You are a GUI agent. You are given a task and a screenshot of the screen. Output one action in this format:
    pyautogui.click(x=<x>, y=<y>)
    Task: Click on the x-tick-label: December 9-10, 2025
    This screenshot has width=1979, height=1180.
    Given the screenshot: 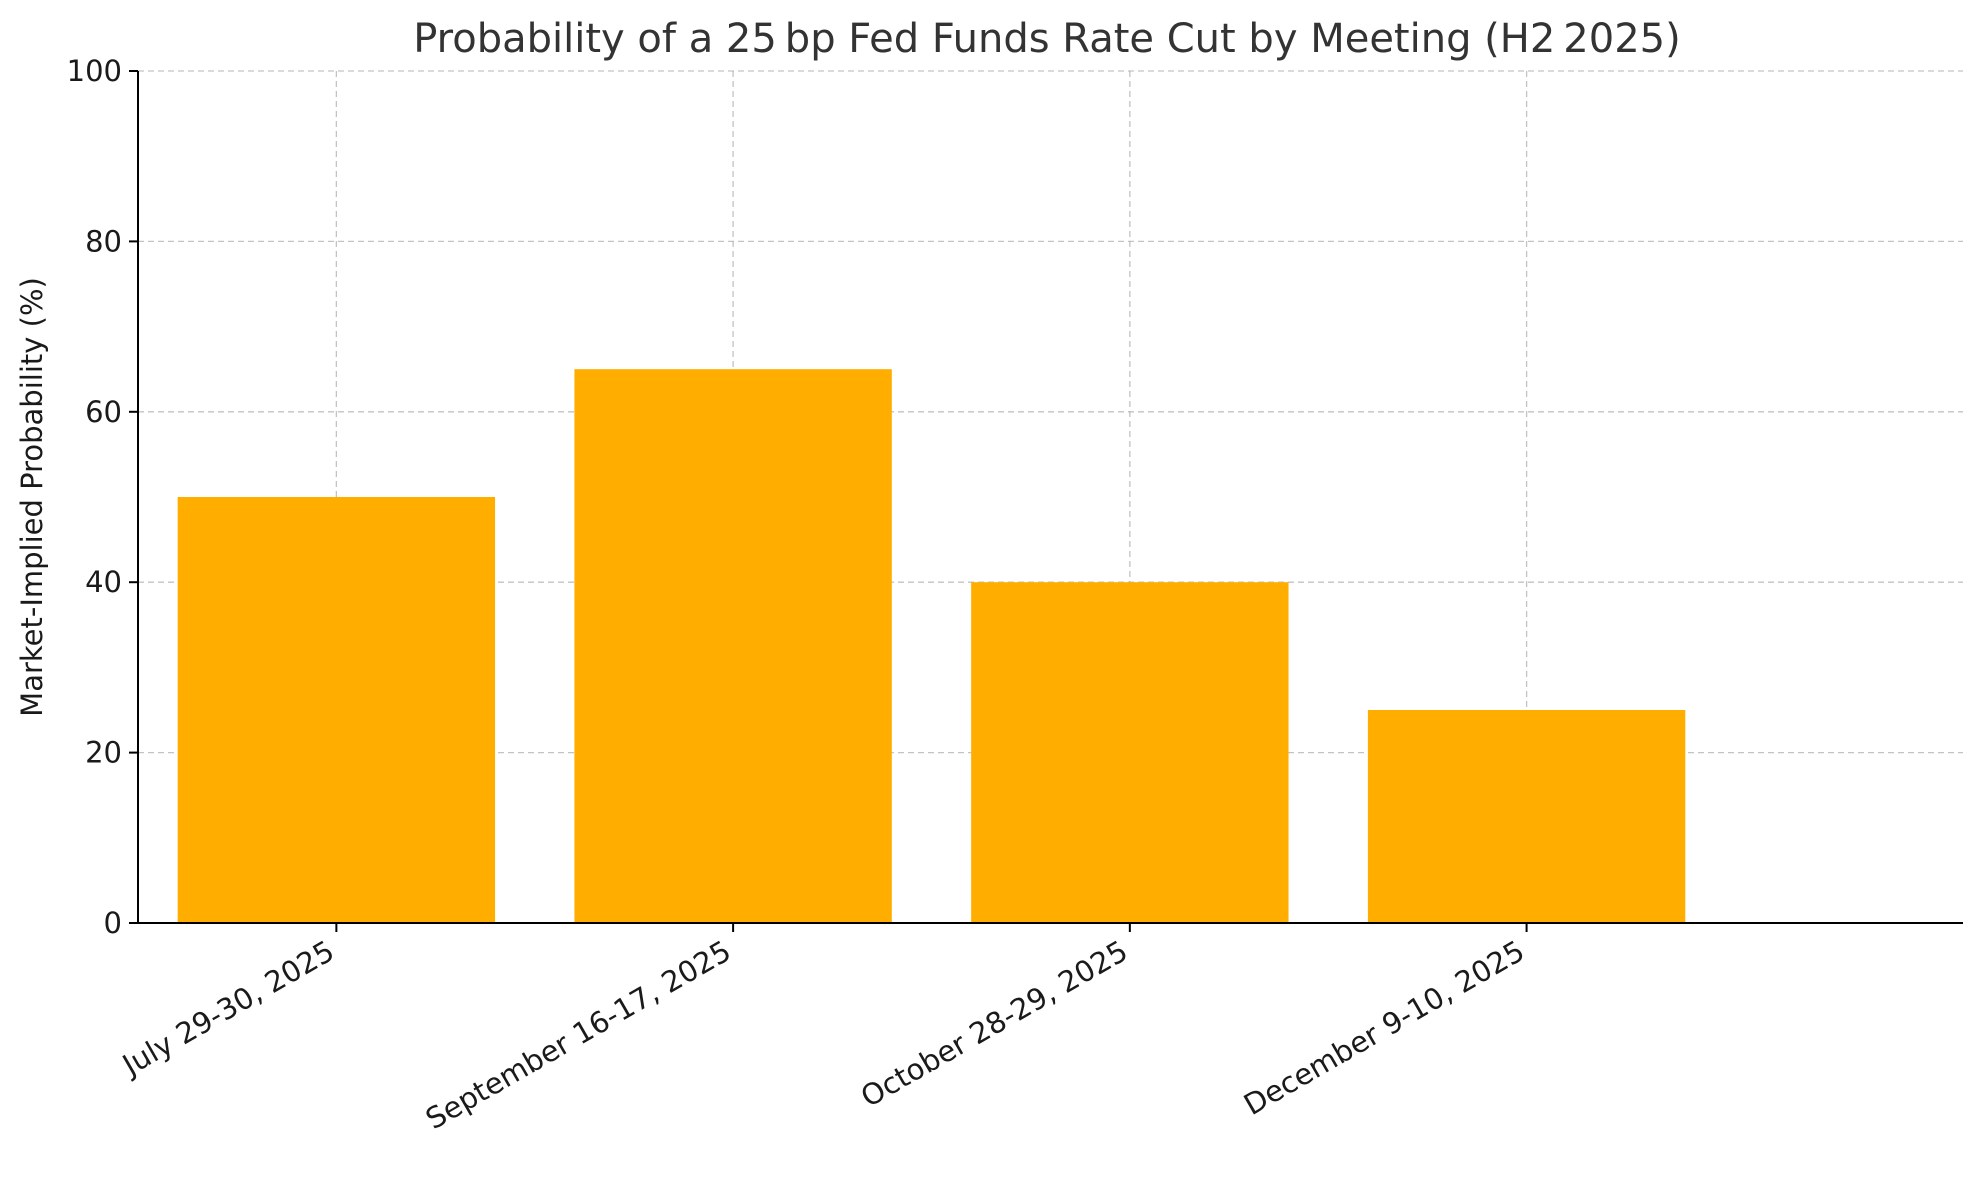 What is the action you would take?
    pyautogui.click(x=1384, y=1028)
    